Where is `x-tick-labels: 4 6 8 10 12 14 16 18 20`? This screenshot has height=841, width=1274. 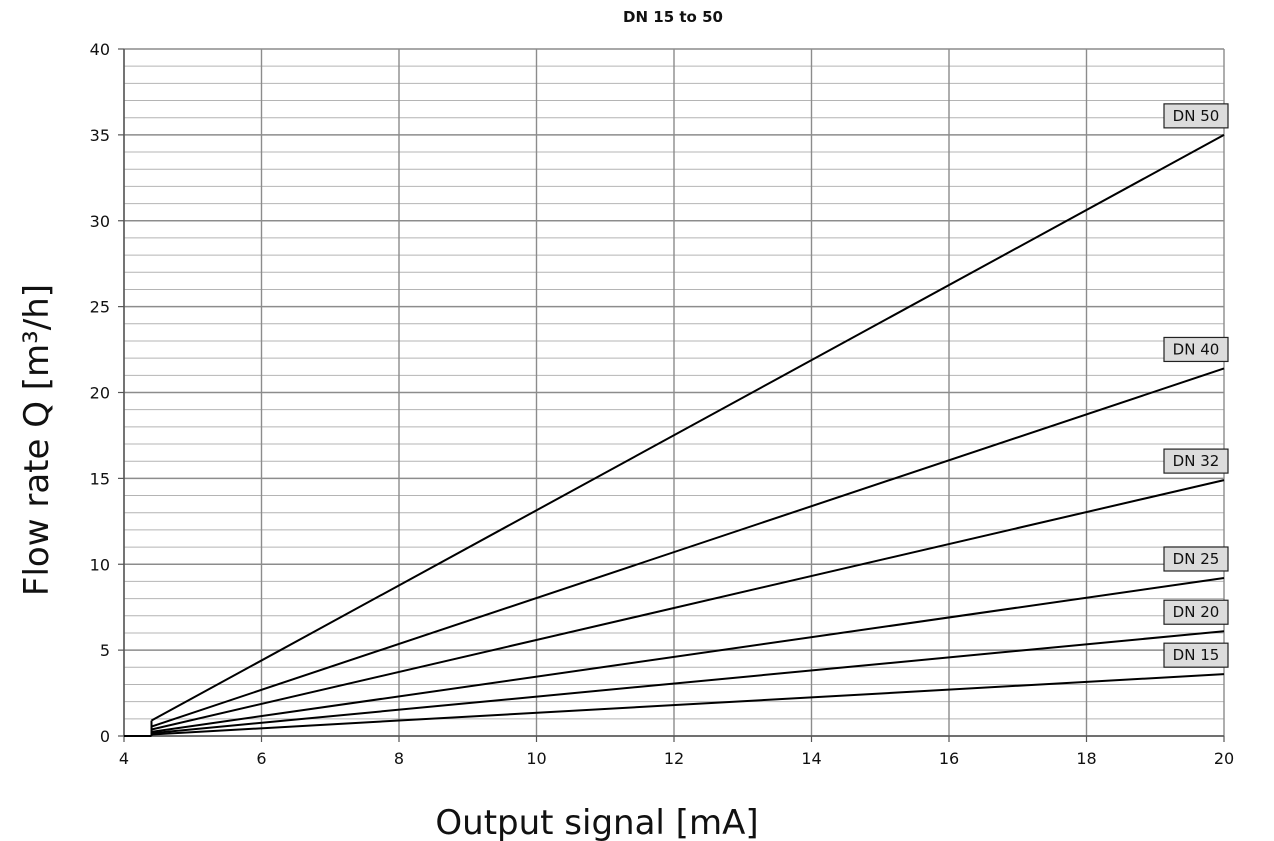
x-tick-labels: 4 6 8 10 12 14 16 18 20 is located at coordinates (676, 752).